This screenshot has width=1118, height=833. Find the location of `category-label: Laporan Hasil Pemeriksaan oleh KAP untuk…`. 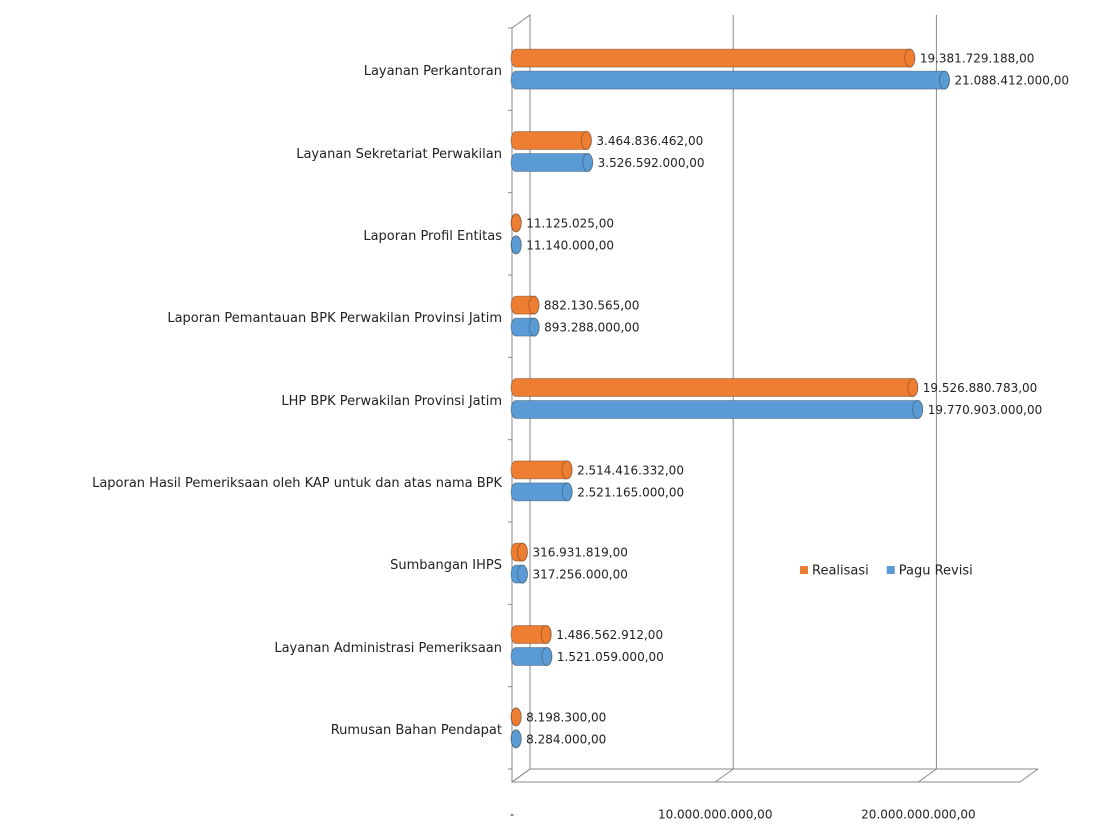

category-label: Laporan Hasil Pemeriksaan oleh KAP untuk… is located at coordinates (297, 483).